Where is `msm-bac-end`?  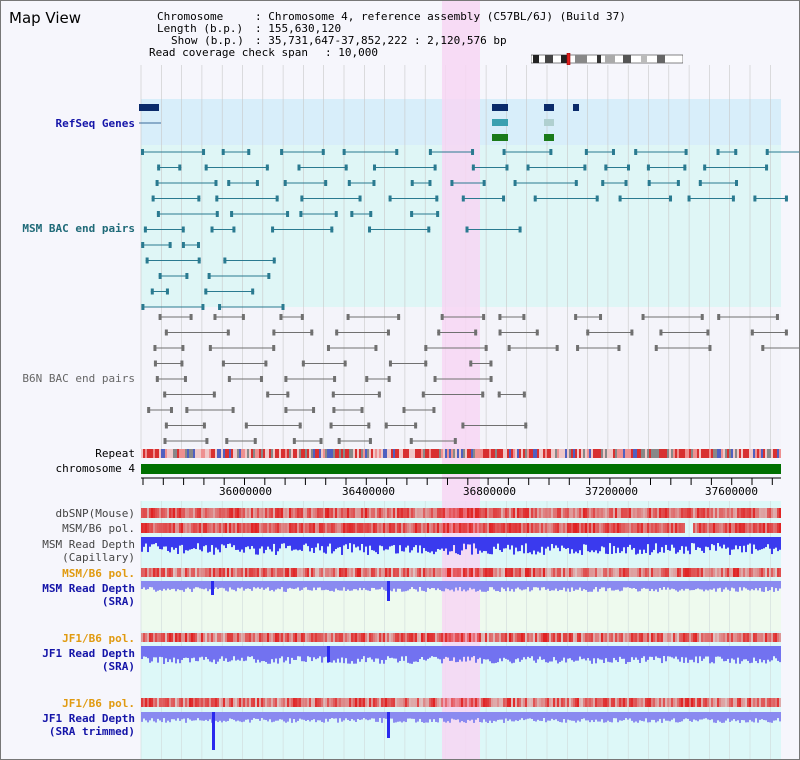
msm-bac-end is located at coordinates (435, 167).